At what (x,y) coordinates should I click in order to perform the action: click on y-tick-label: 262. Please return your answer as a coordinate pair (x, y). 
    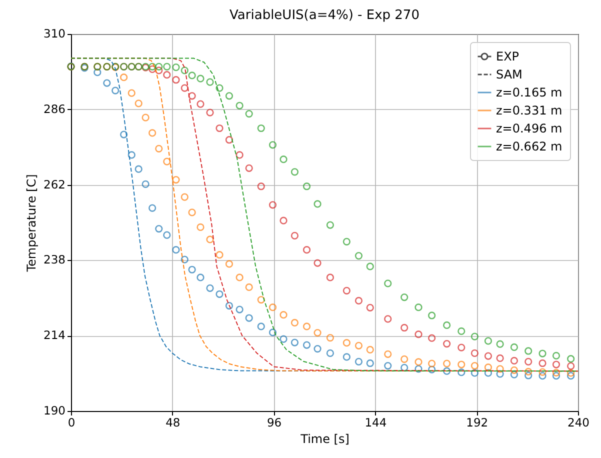
    Looking at the image, I should click on (55, 184).